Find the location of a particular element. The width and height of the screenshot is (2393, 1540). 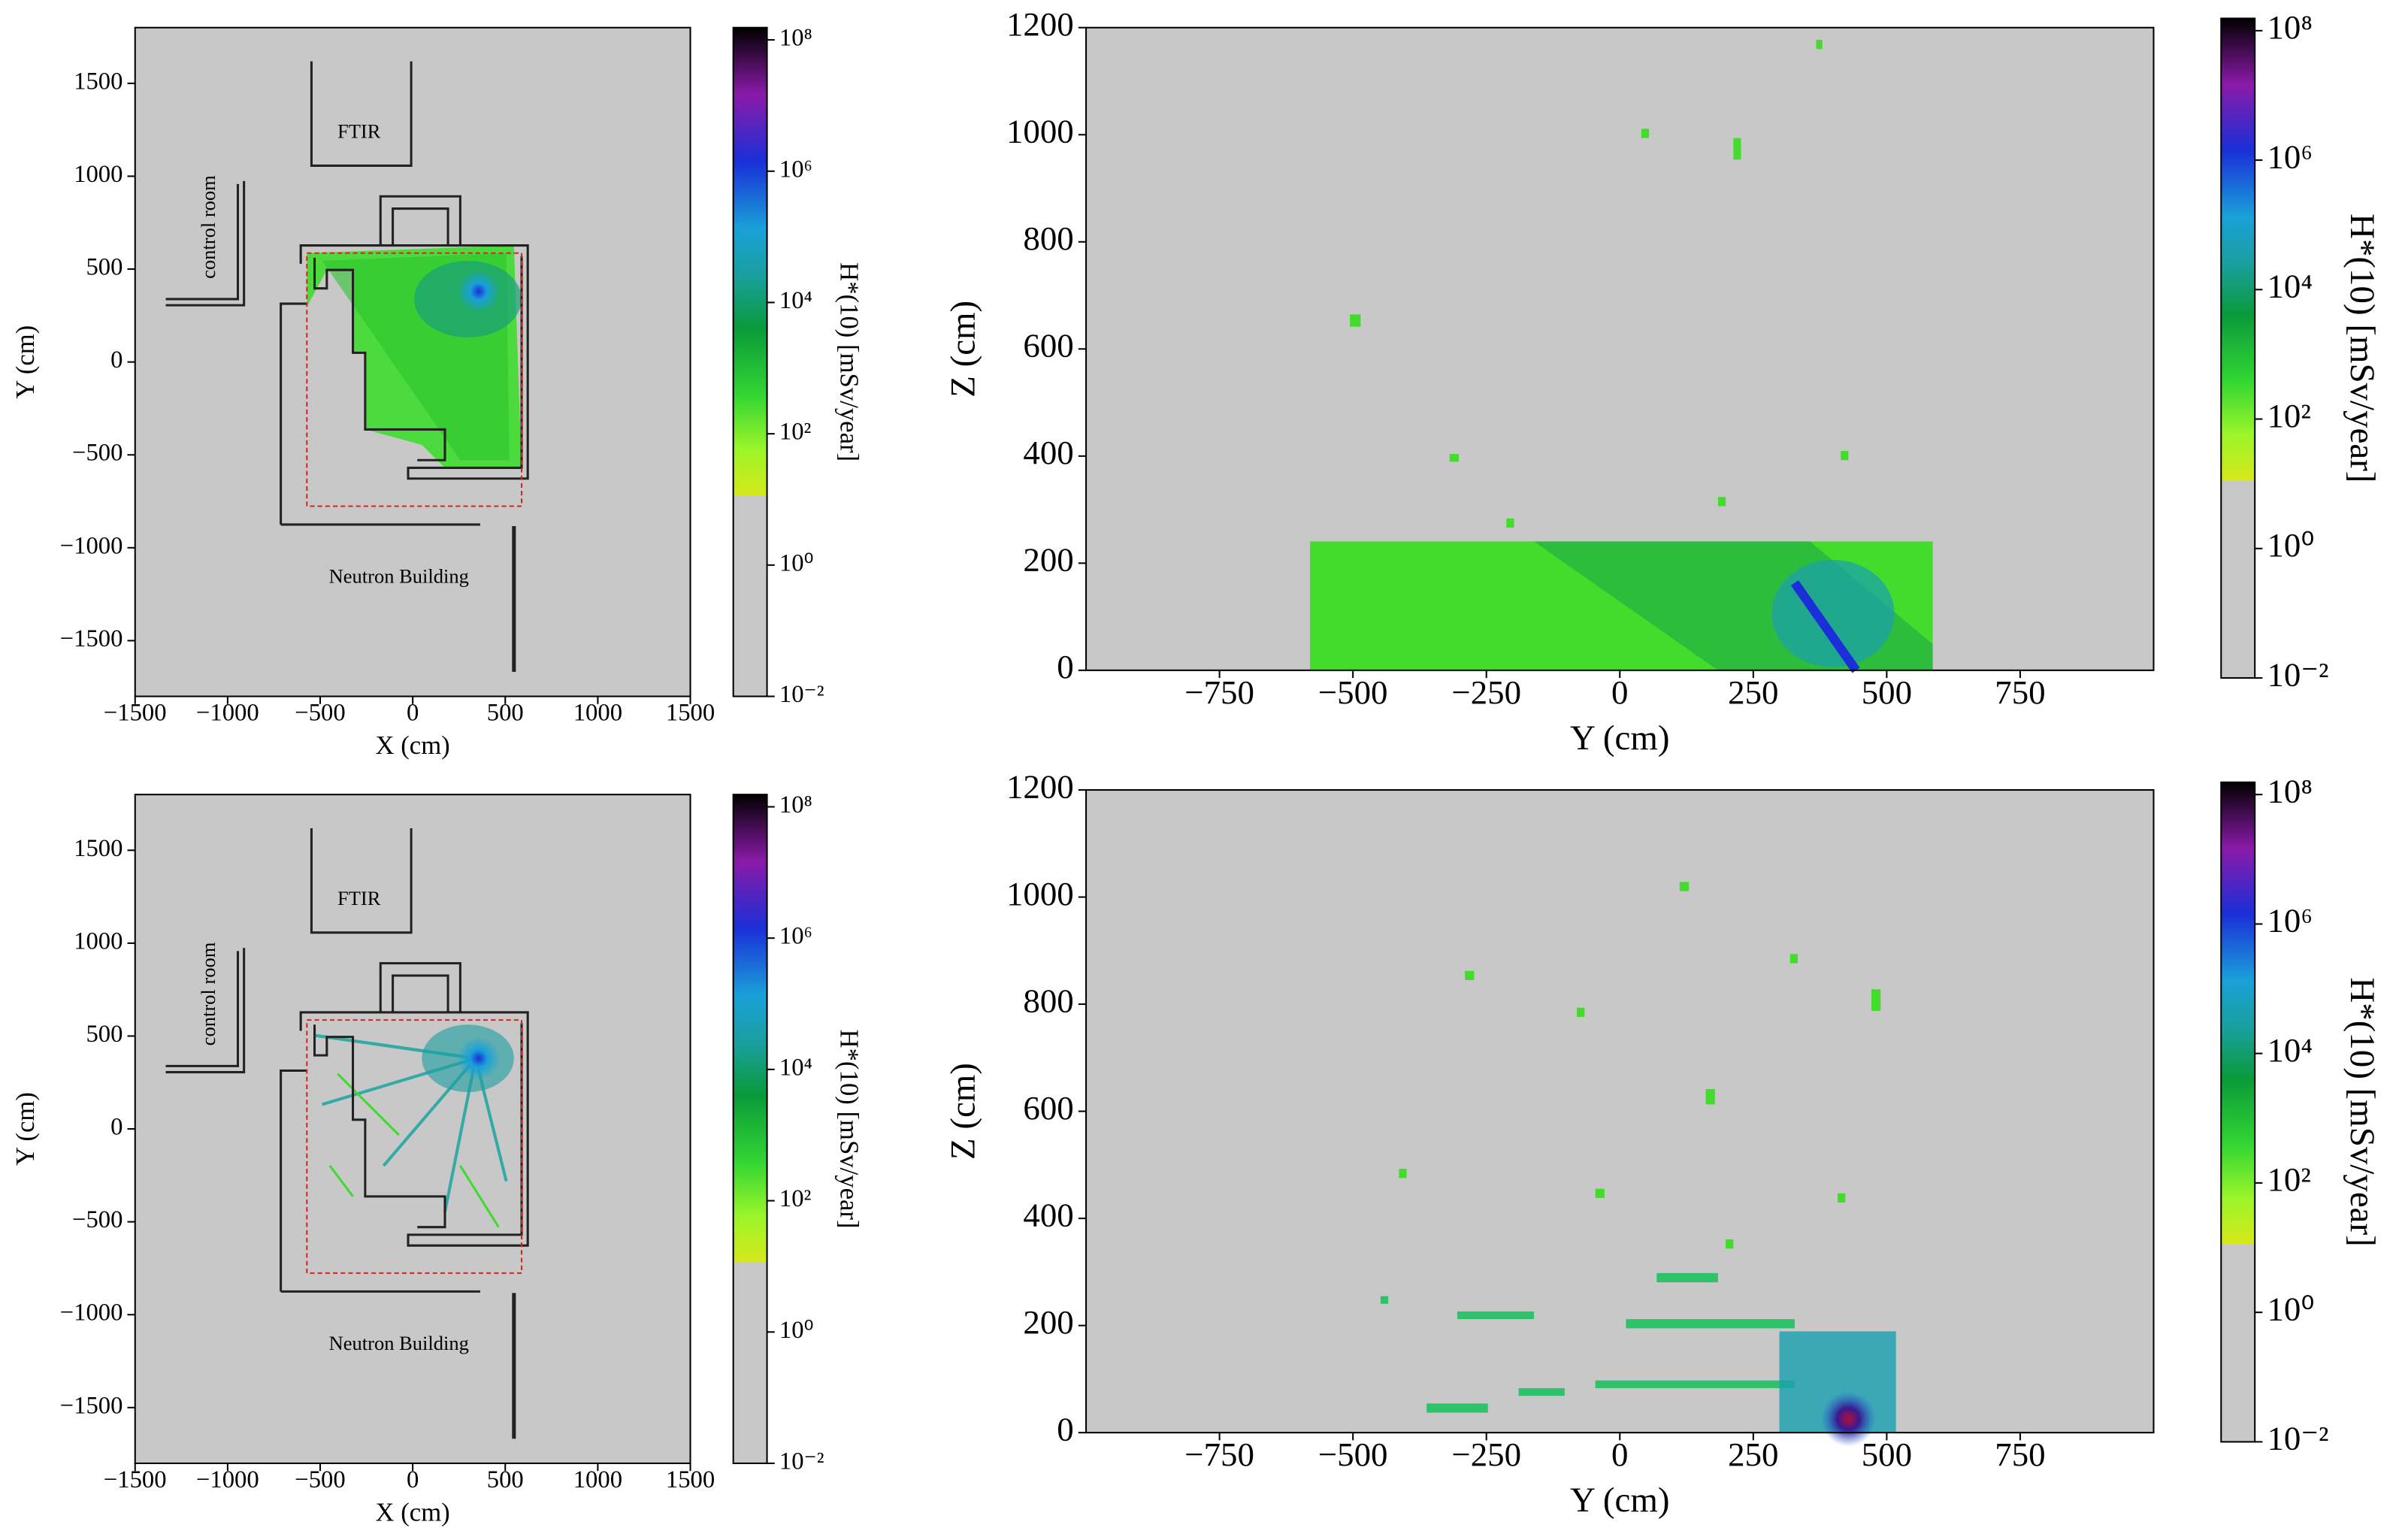

y-axis-label: Z (cm) is located at coordinates (963, 349).